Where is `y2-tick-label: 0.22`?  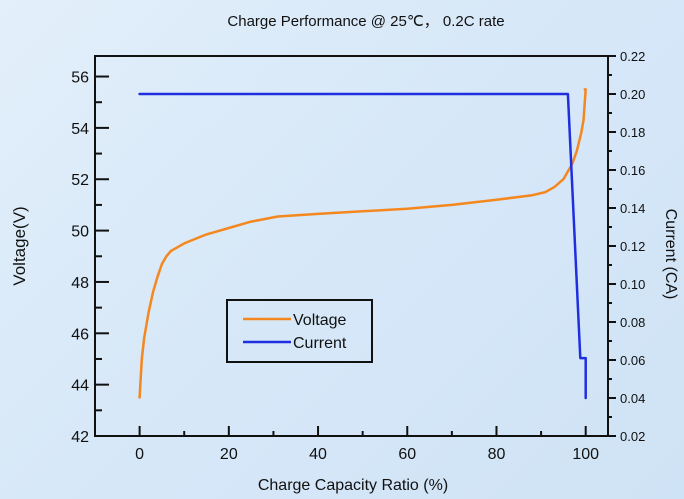
y2-tick-label: 0.22 is located at coordinates (632, 56).